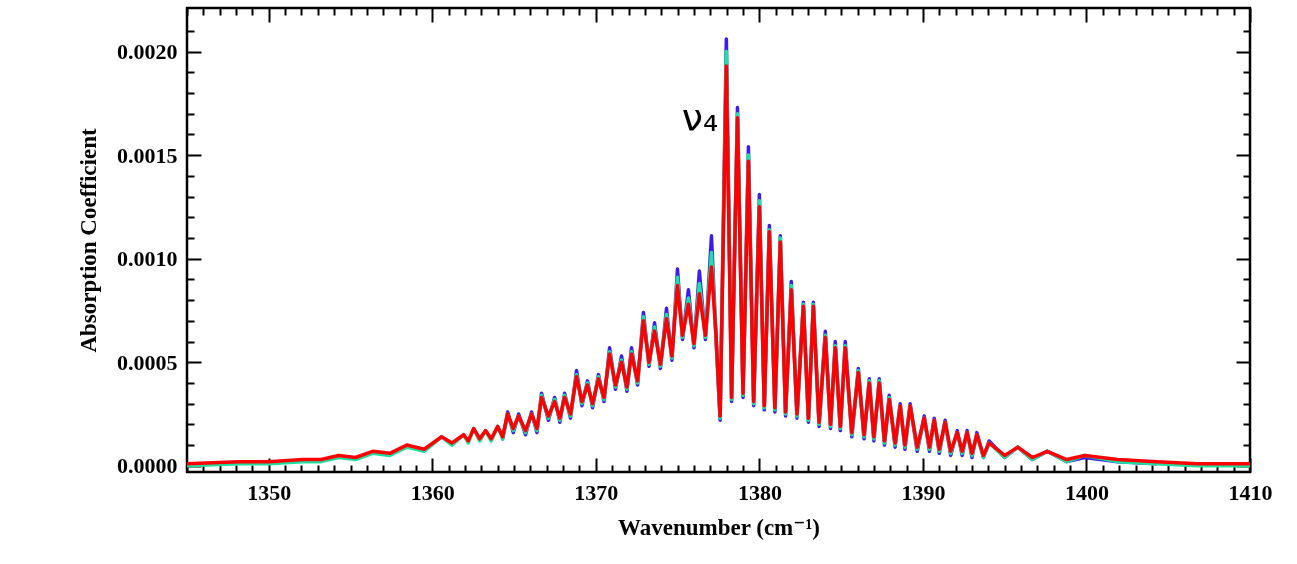 The width and height of the screenshot is (1297, 564). Describe the element at coordinates (147, 466) in the screenshot. I see `y-tick-label: 0.0000` at that location.